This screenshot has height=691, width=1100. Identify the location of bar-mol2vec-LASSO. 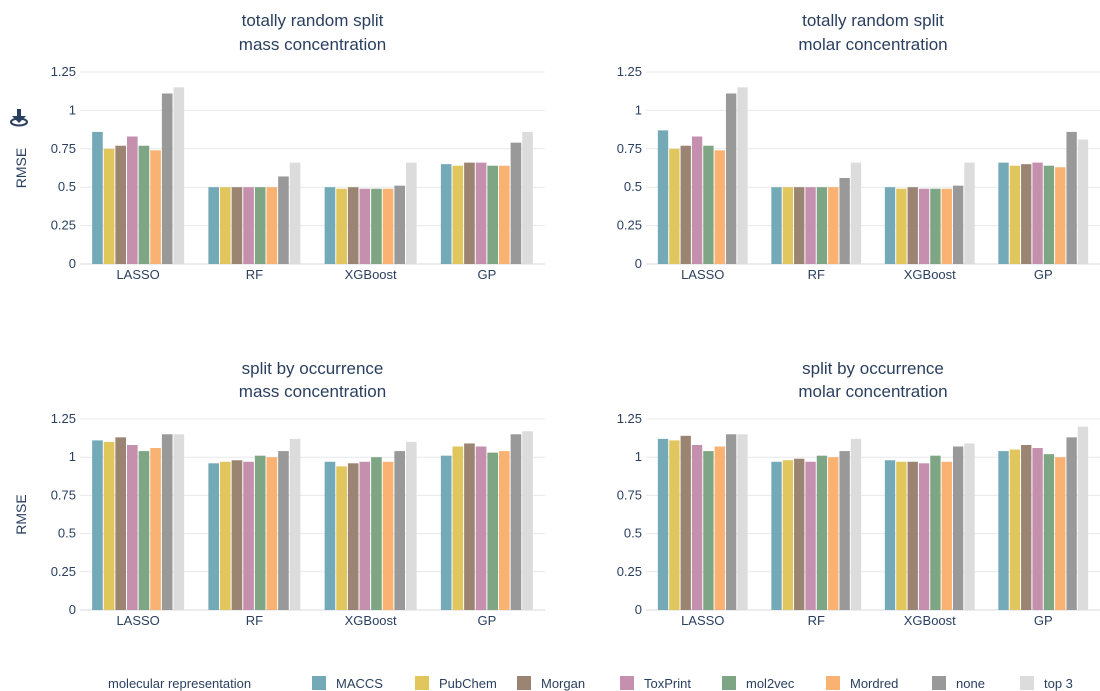
(144, 530).